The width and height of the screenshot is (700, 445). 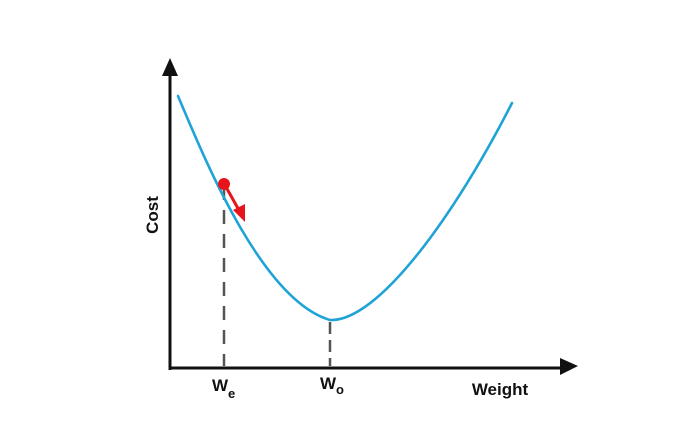 What do you see at coordinates (569, 366) in the screenshot?
I see `x-axis-arrowhead` at bounding box center [569, 366].